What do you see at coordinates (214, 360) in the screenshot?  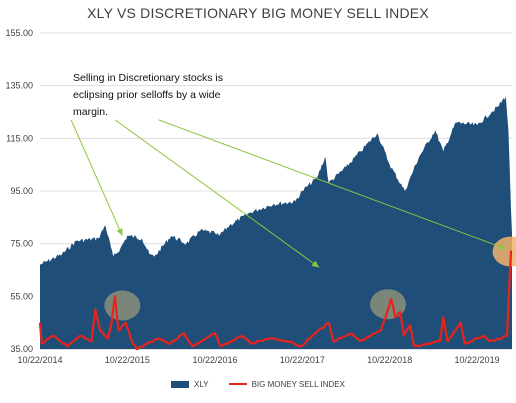 I see `x-tick-label: 10/22/2016` at bounding box center [214, 360].